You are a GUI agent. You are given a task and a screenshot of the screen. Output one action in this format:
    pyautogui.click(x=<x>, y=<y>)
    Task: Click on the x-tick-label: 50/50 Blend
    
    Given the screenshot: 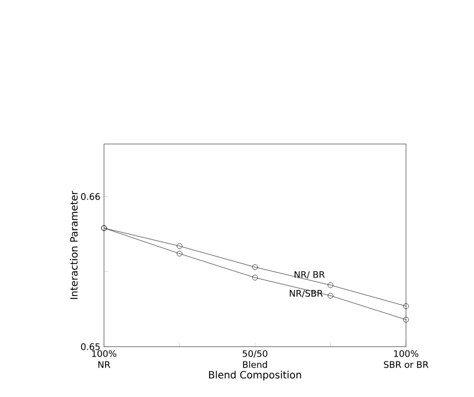 What is the action you would take?
    pyautogui.click(x=255, y=359)
    